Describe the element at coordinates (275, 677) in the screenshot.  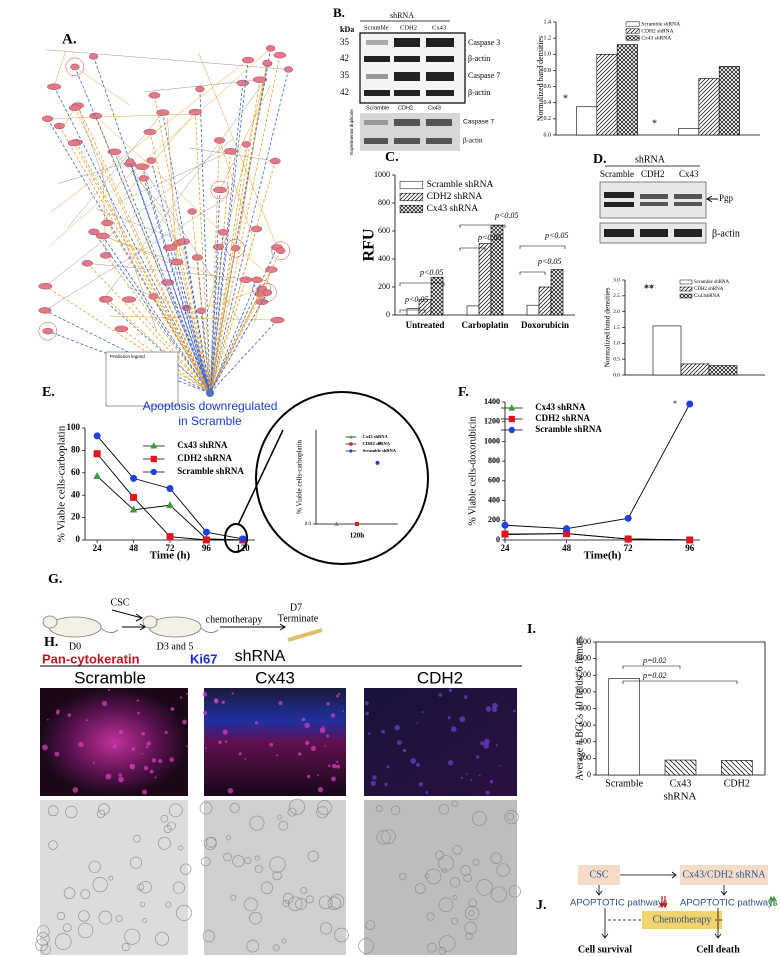
I see `column-title: Cx43` at that location.